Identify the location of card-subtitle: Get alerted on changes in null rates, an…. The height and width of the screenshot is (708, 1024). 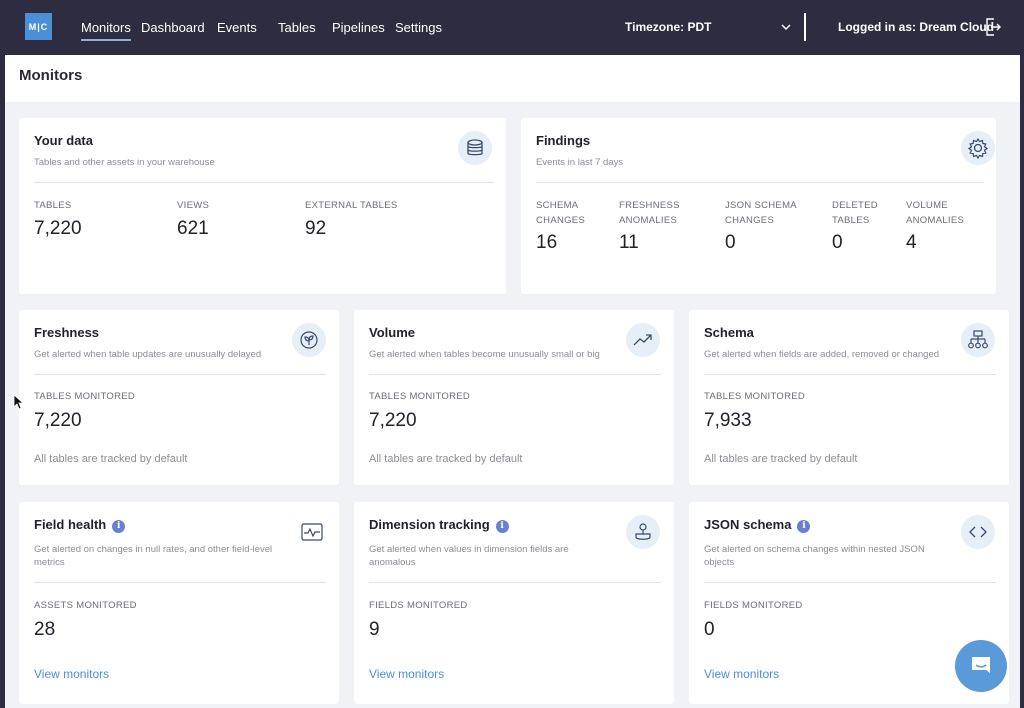
(153, 556).